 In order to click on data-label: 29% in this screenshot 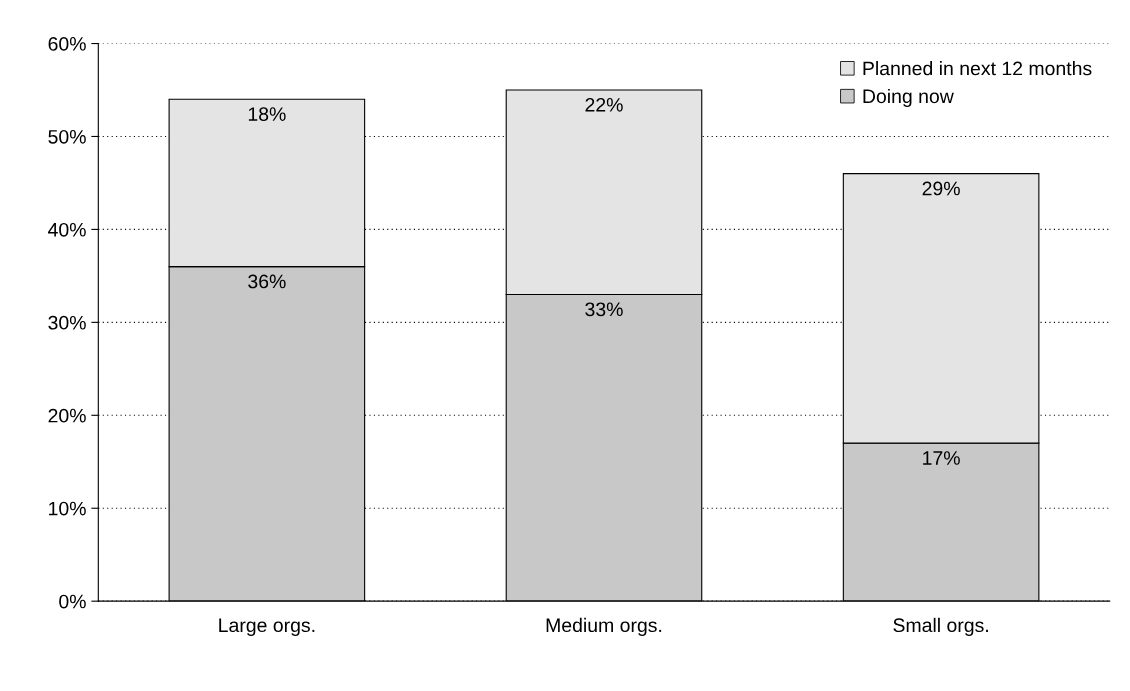, I will do `click(941, 188)`.